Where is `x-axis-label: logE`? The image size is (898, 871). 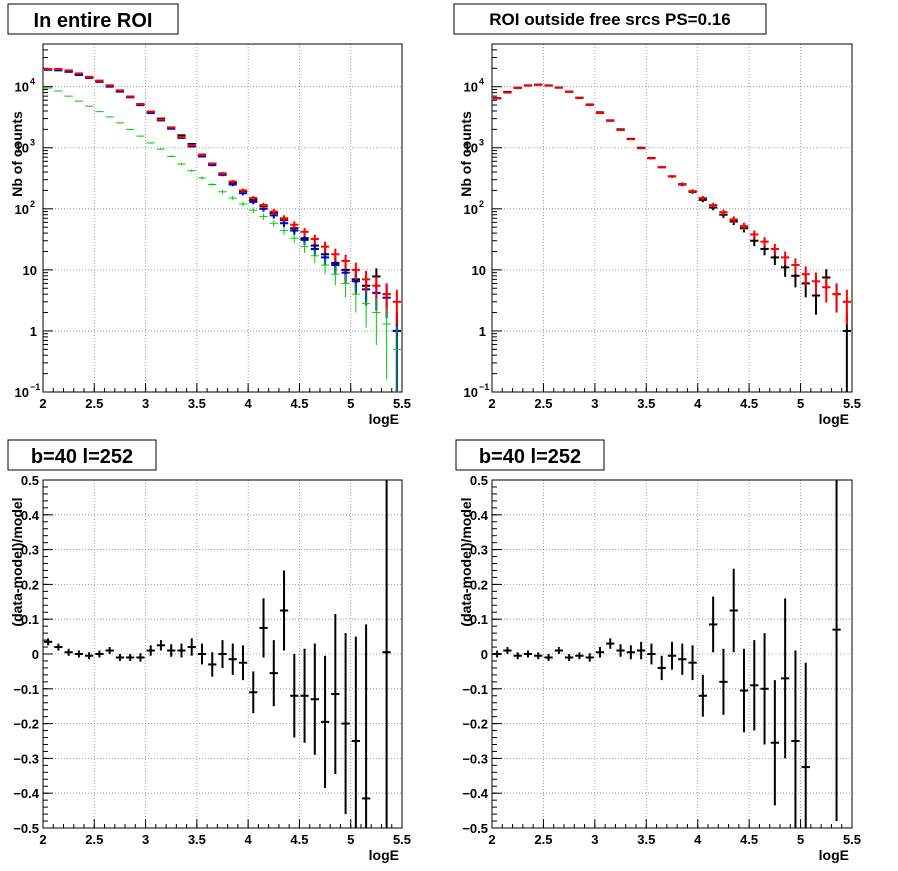
x-axis-label: logE is located at coordinates (384, 419).